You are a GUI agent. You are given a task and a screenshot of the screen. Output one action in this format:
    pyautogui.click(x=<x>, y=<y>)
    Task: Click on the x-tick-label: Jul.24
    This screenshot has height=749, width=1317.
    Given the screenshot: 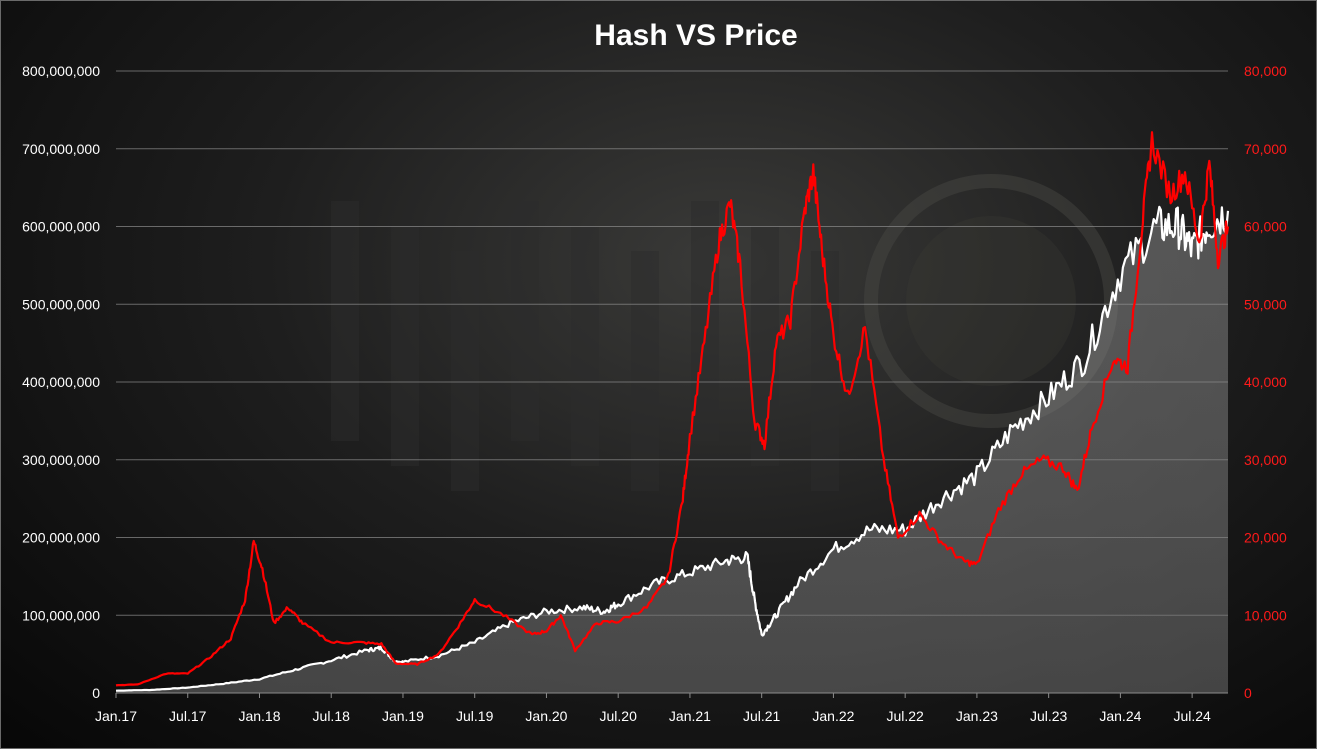 What is the action you would take?
    pyautogui.click(x=1192, y=716)
    